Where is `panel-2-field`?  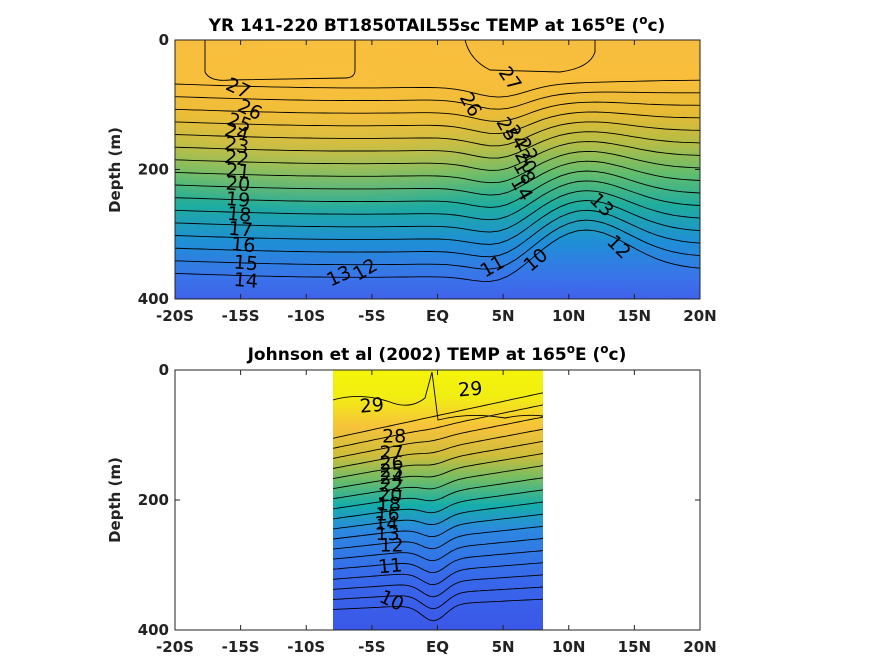 panel-2-field is located at coordinates (438, 500).